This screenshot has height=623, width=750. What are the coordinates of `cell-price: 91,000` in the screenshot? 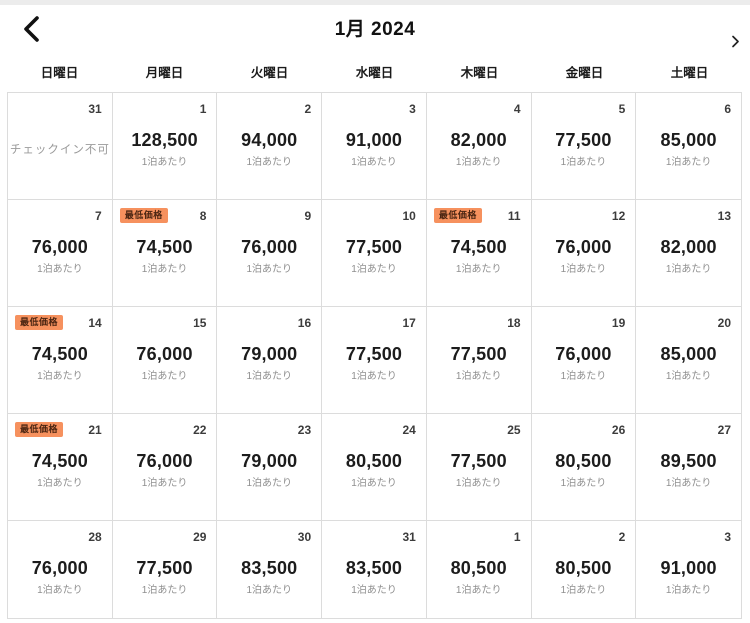 It's located at (374, 140).